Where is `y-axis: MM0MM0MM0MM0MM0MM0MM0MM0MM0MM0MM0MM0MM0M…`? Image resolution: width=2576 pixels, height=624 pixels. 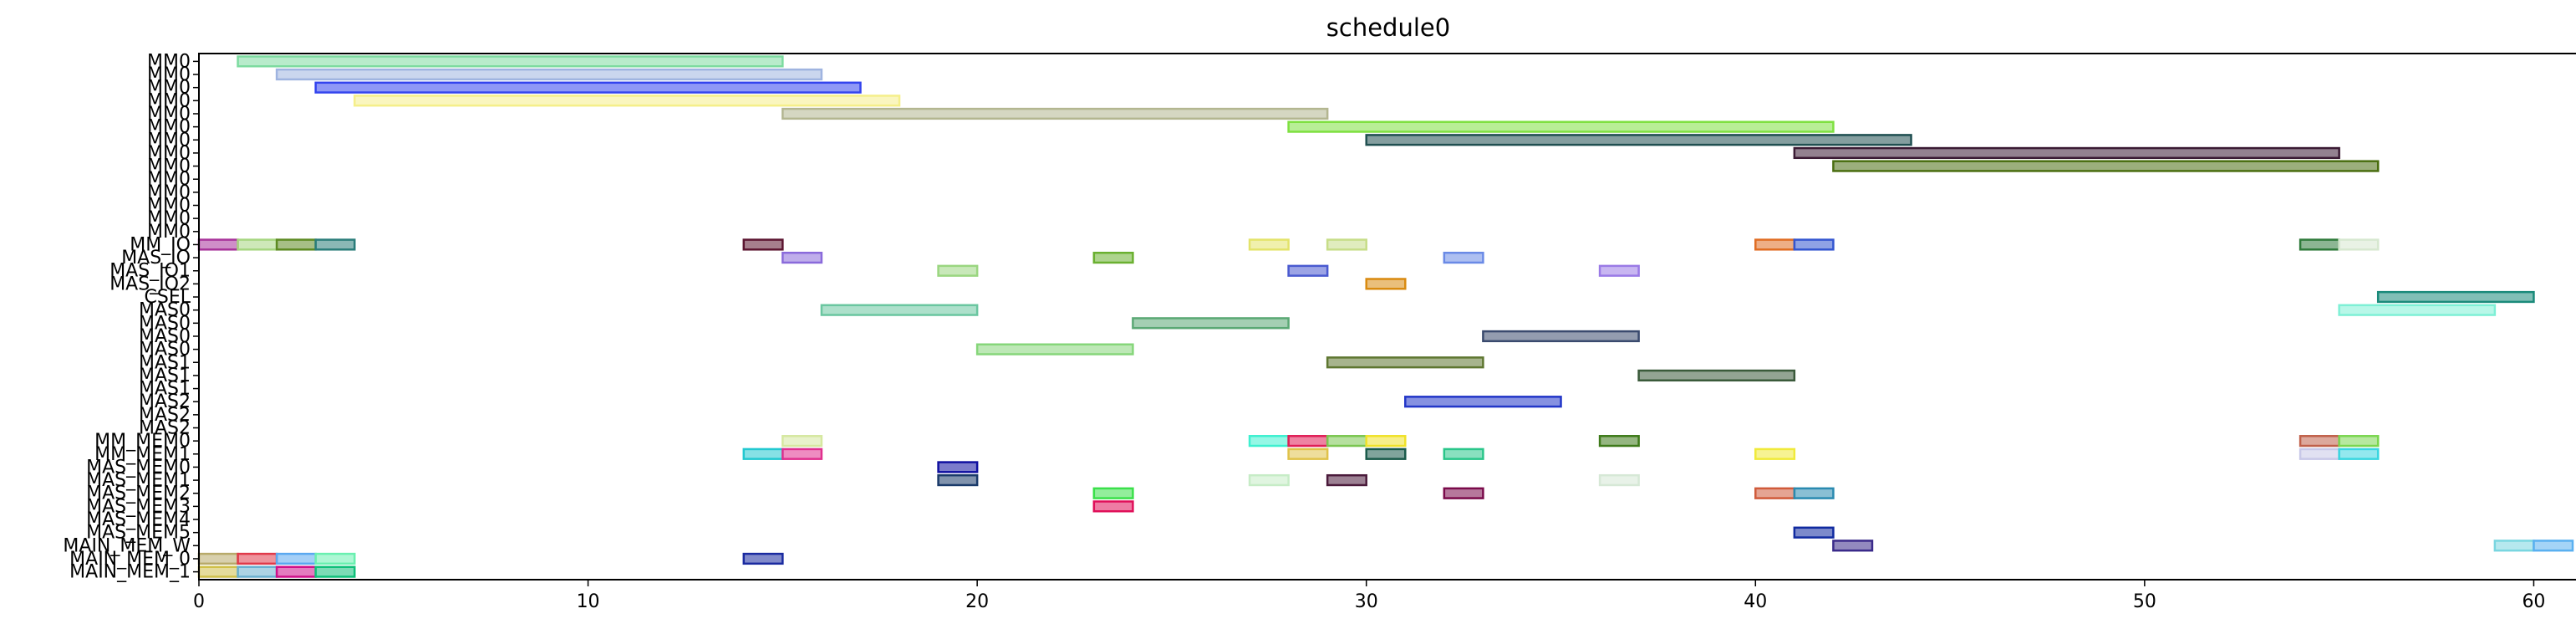
y-axis: MM0MM0MM0MM0MM0MM0MM0MM0MM0MM0MM0MM0MM0M… is located at coordinates (131, 317).